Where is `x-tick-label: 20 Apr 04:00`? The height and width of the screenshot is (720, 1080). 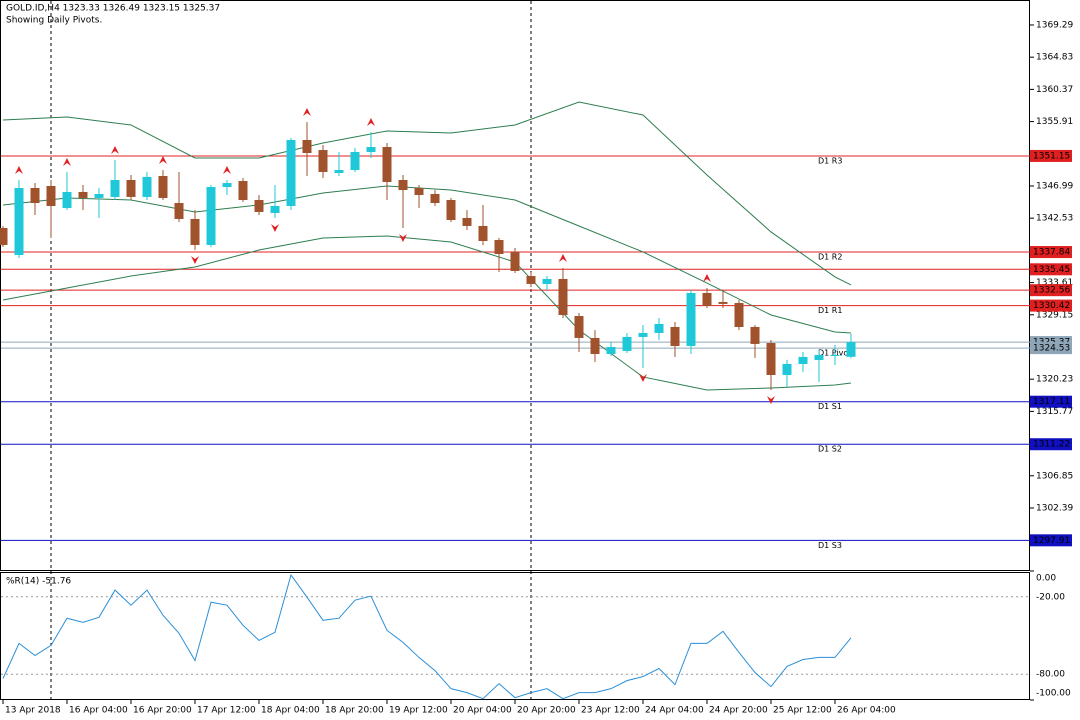
x-tick-label: 20 Apr 04:00 is located at coordinates (482, 711).